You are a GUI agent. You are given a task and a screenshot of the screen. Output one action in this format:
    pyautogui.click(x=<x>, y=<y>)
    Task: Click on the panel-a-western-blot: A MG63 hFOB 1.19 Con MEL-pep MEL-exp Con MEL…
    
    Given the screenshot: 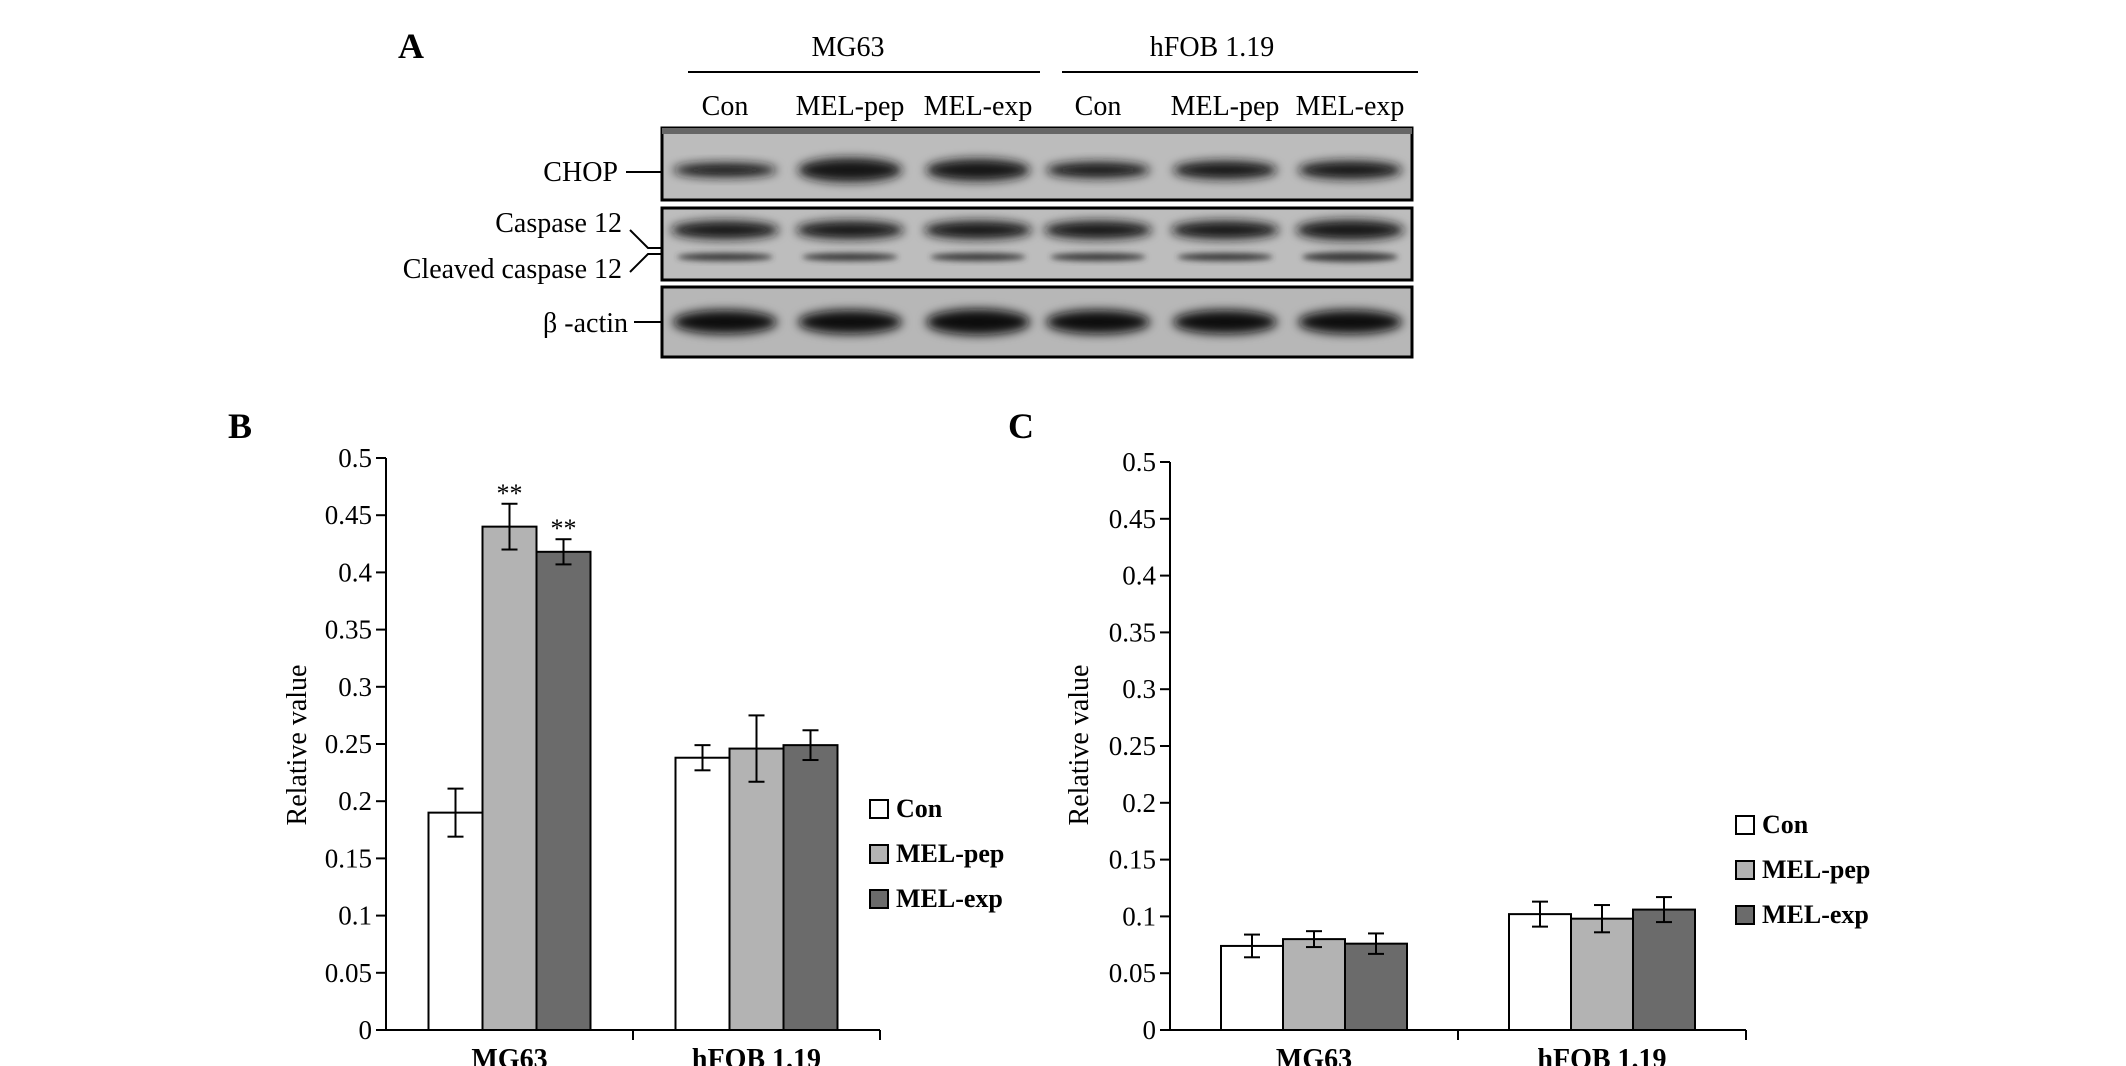 What is the action you would take?
    pyautogui.click(x=908, y=192)
    